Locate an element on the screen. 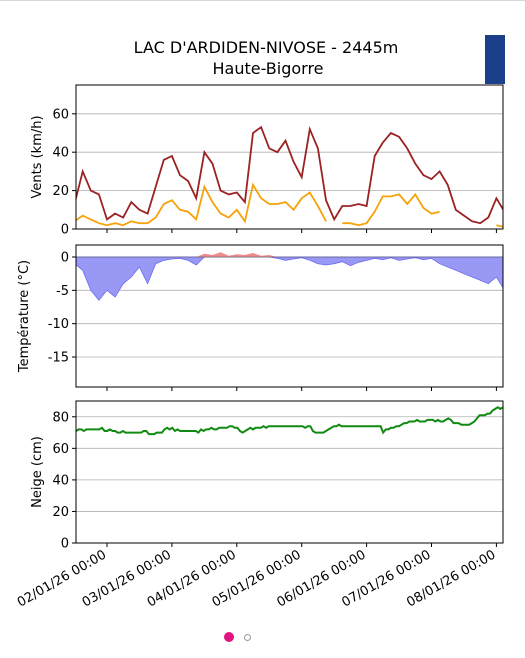 Image resolution: width=525 pixels, height=658 pixels. snow-depth-series is located at coordinates (289, 421).